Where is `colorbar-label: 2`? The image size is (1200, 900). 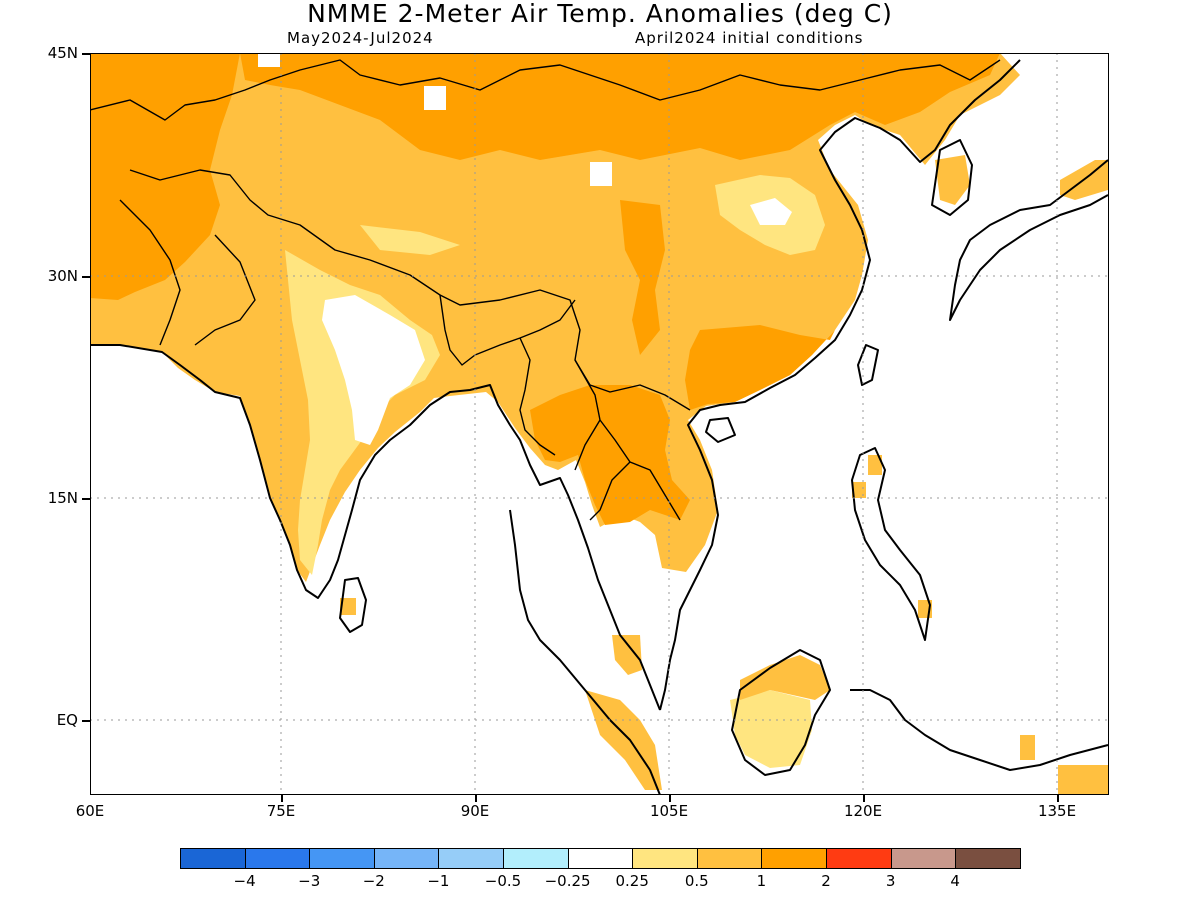 colorbar-label: 2 is located at coordinates (826, 881).